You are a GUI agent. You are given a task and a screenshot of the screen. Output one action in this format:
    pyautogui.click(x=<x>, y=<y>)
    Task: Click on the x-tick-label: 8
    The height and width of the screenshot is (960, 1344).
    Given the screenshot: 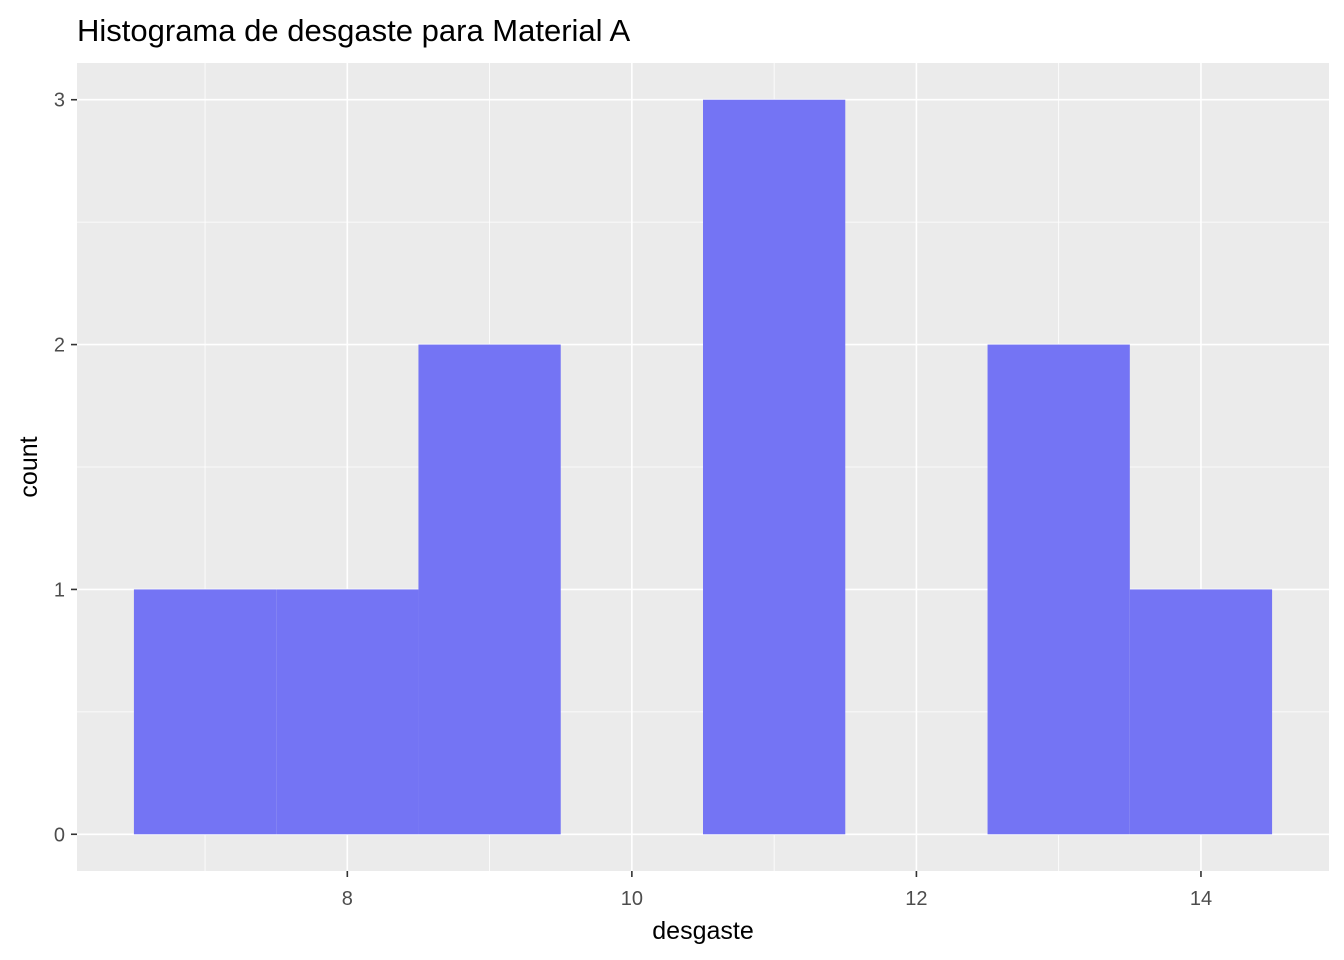 What is the action you would take?
    pyautogui.click(x=347, y=899)
    